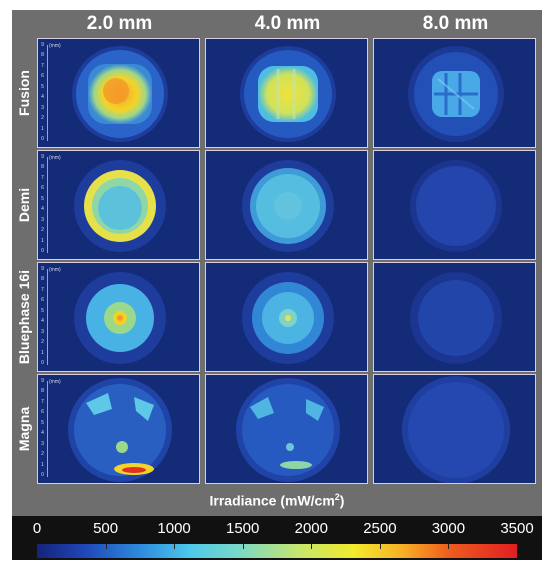  Describe the element at coordinates (517, 528) in the screenshot. I see `colorbar-label: 3500` at that location.